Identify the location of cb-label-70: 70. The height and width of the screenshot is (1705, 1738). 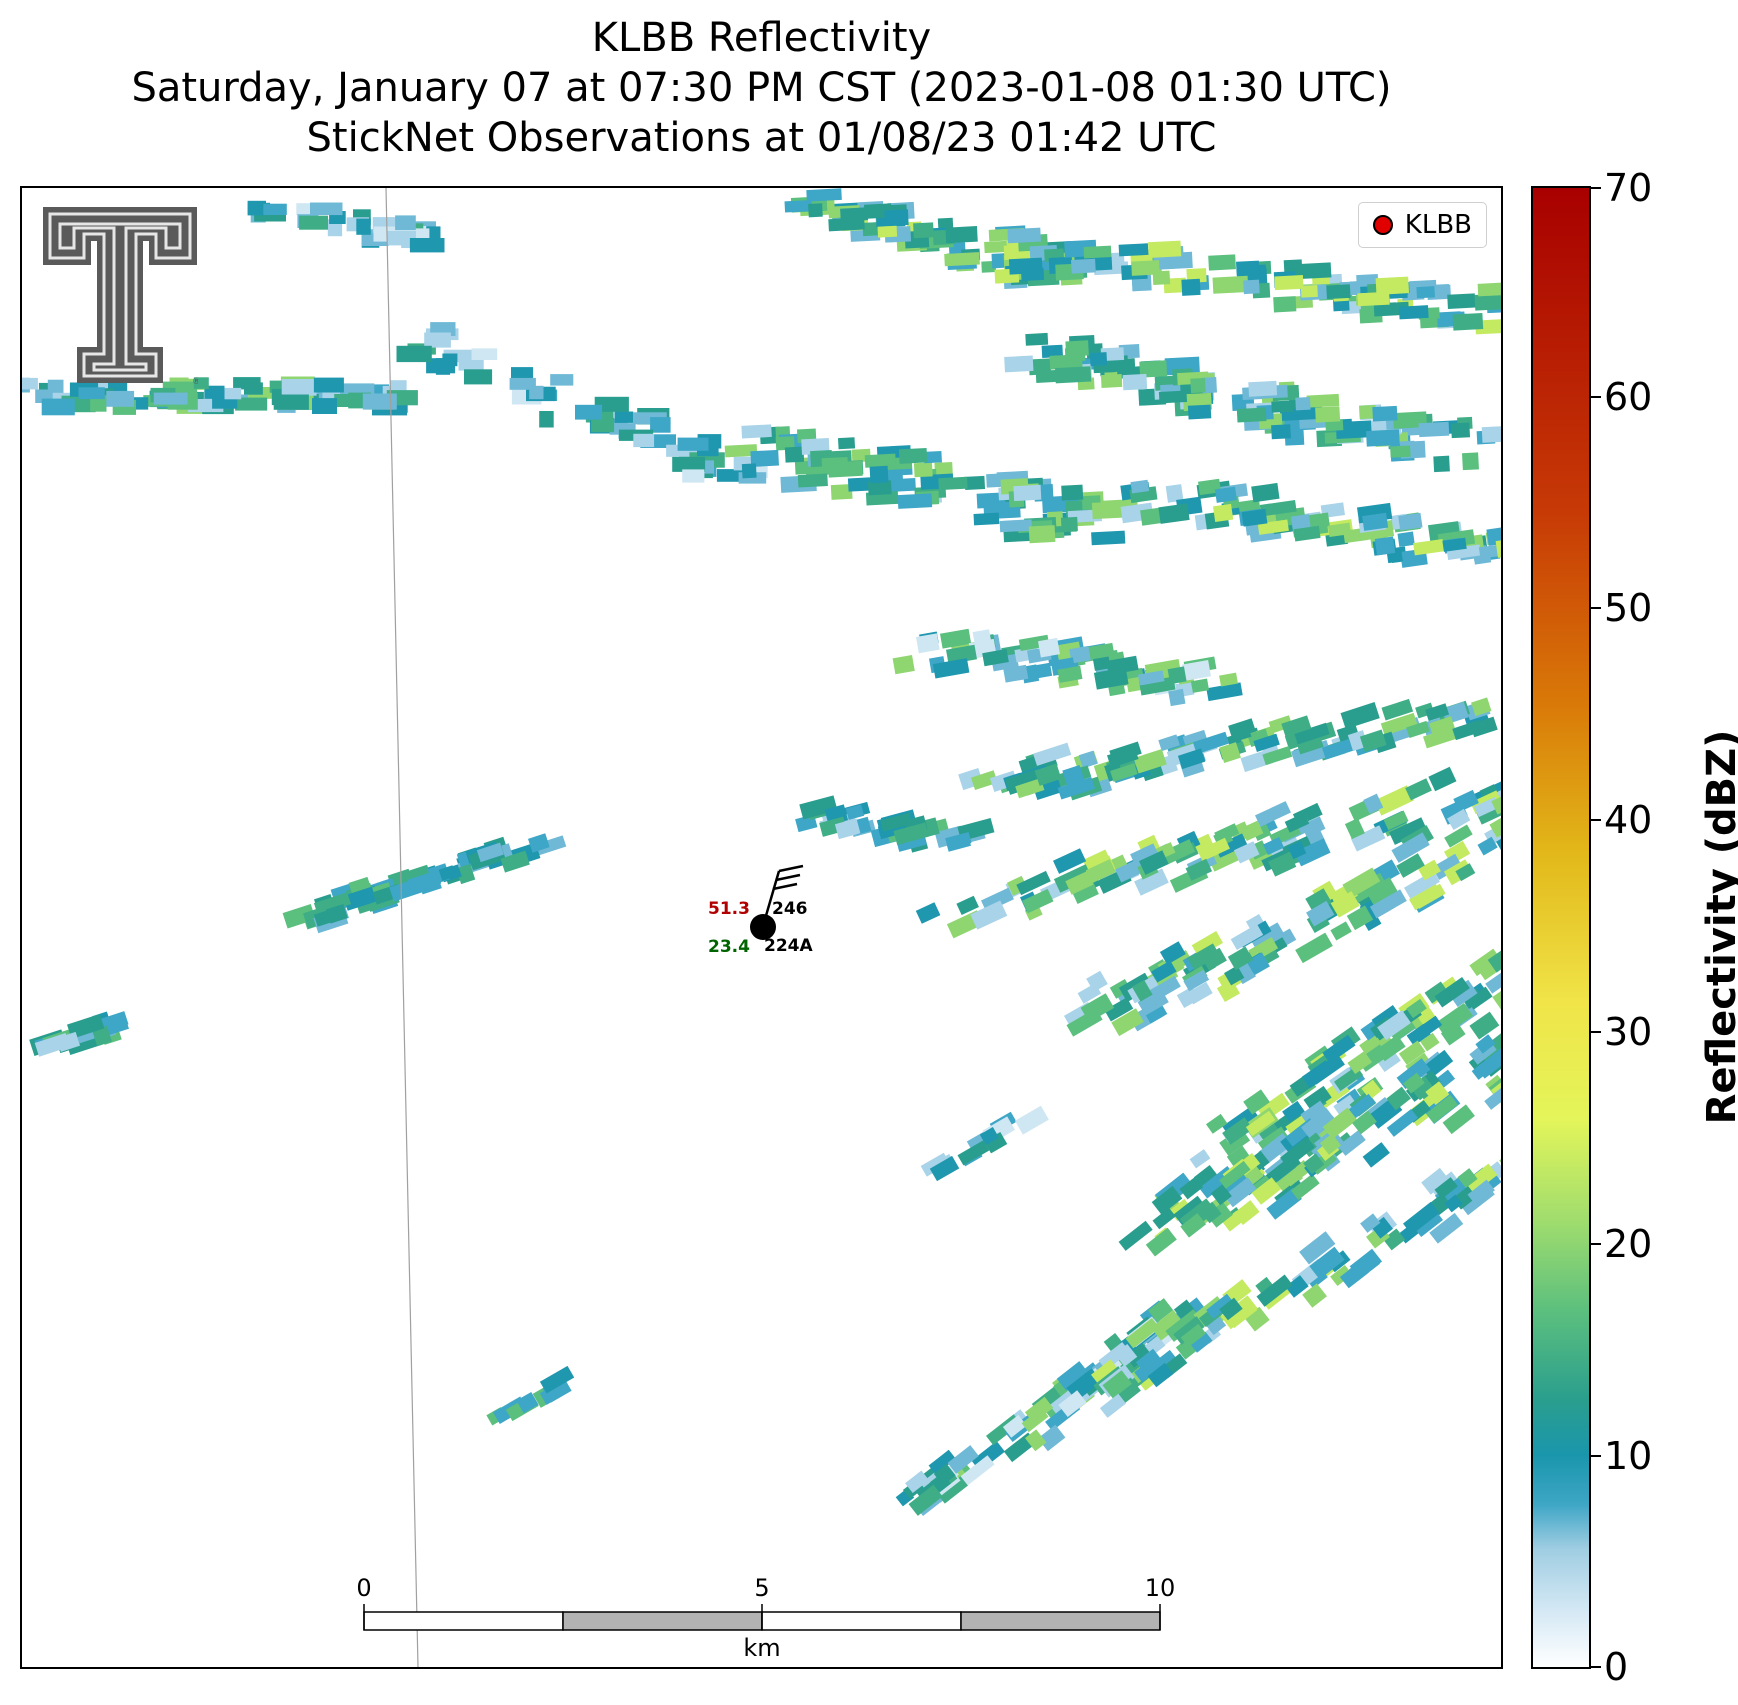
(1628, 188).